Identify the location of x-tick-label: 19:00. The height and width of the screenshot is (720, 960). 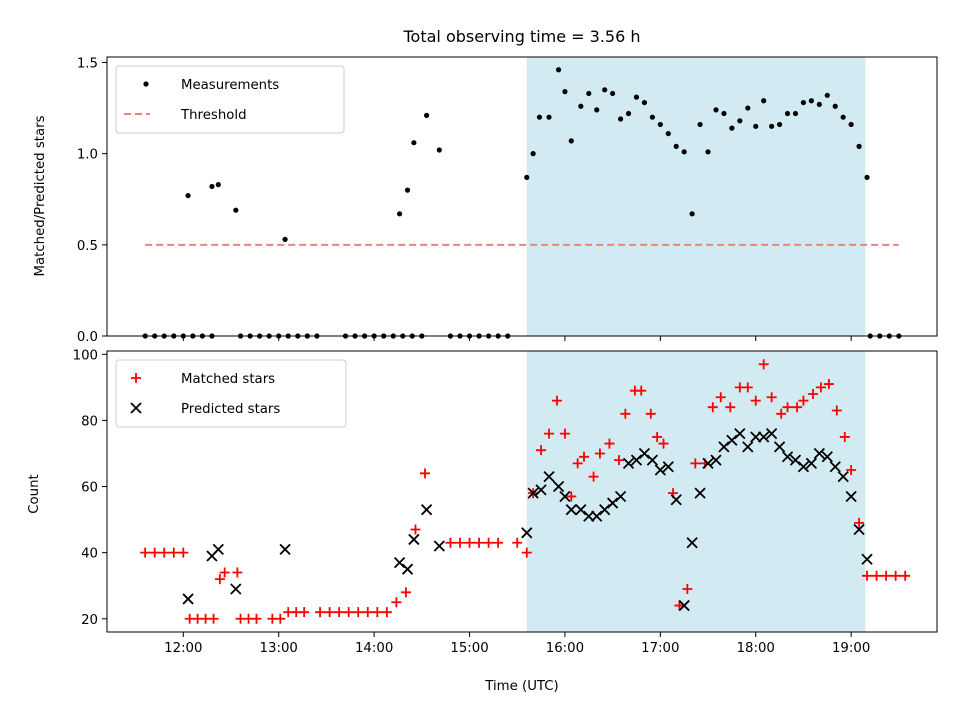
(851, 648).